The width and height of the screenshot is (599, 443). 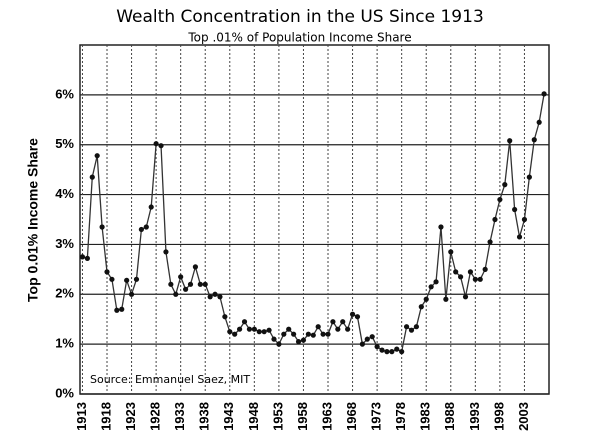 What do you see at coordinates (277, 416) in the screenshot?
I see `x-tick-label: 1953` at bounding box center [277, 416].